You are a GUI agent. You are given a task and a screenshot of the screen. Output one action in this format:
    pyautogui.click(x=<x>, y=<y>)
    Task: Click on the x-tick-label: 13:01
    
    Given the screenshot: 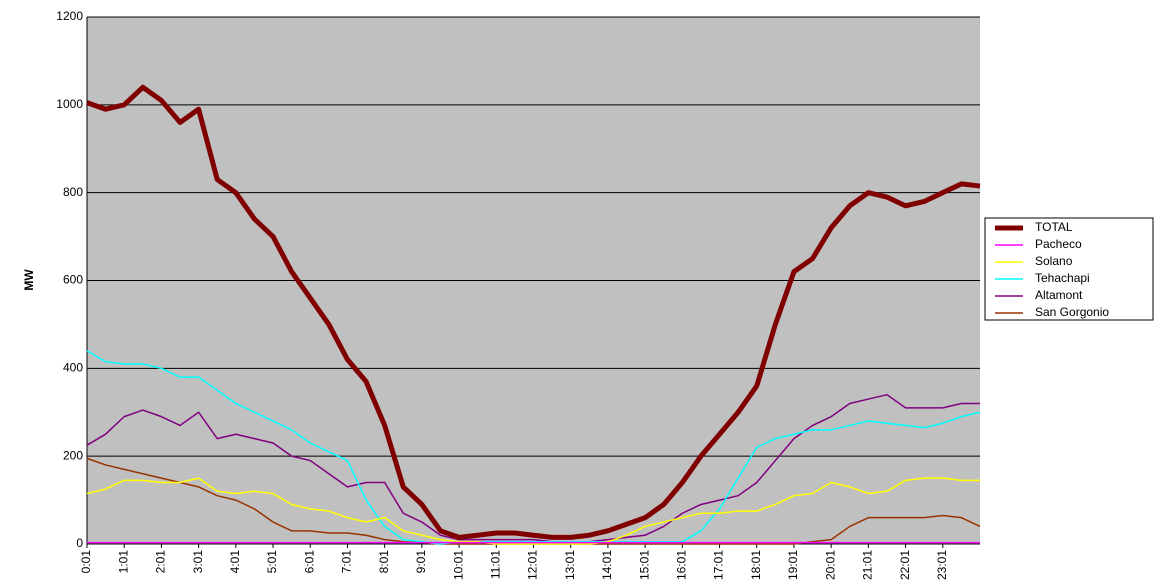 What is the action you would take?
    pyautogui.click(x=570, y=565)
    